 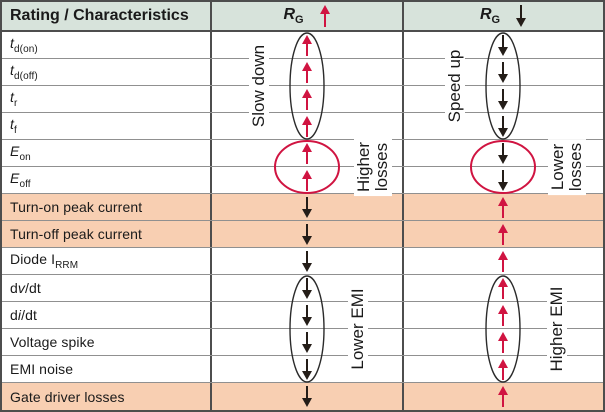 I want to click on rg-up-cell-dv-dt, so click(x=308, y=288).